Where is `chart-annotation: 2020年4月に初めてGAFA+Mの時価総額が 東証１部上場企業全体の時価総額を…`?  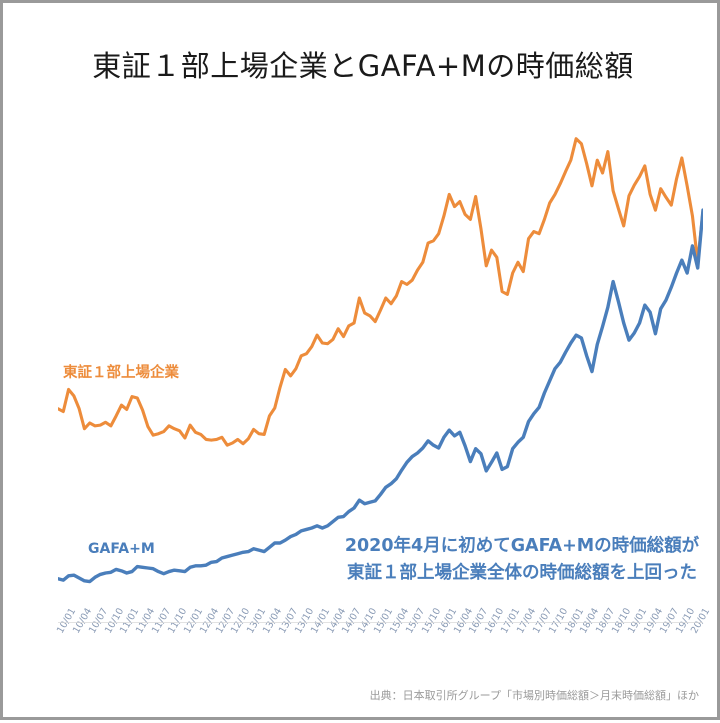
chart-annotation: 2020年4月に初めてGAFA+Mの時価総額が 東証１部上場企業全体の時価総額を… is located at coordinates (522, 560).